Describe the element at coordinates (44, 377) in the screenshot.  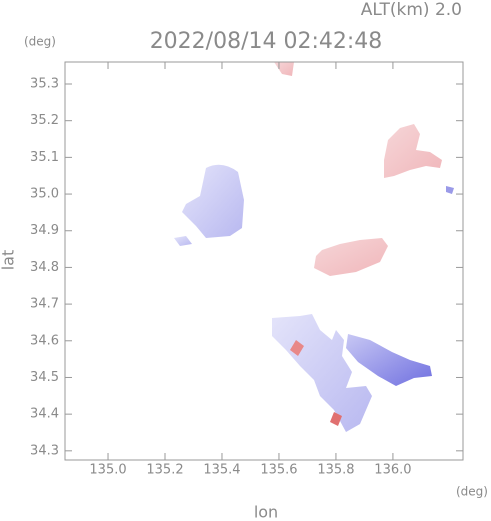
I see `y-tick-label: 34.5` at that location.